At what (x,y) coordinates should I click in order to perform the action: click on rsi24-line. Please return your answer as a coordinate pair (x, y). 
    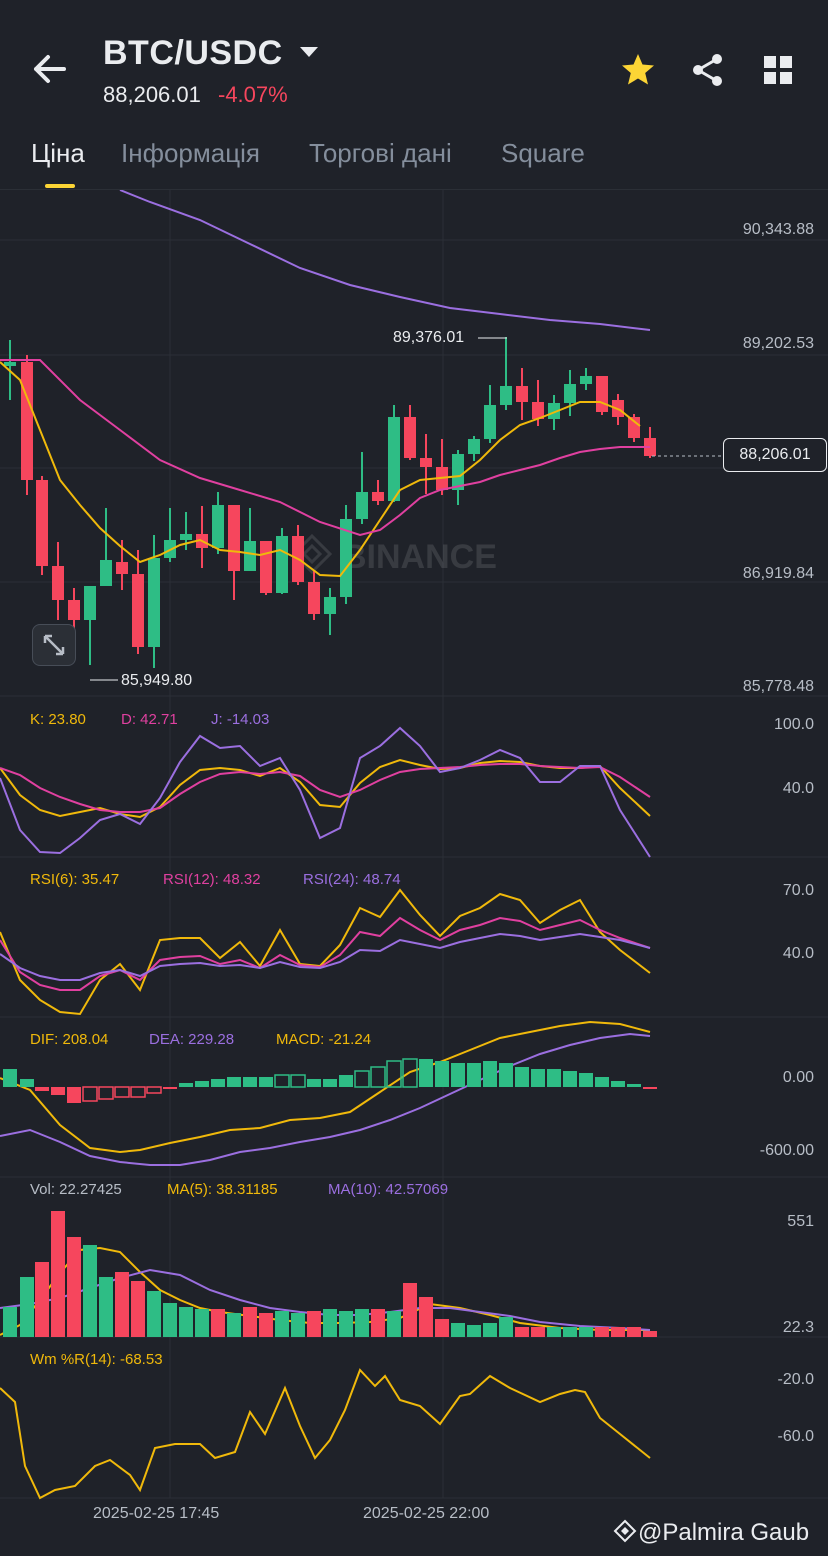
    Looking at the image, I should click on (325, 956).